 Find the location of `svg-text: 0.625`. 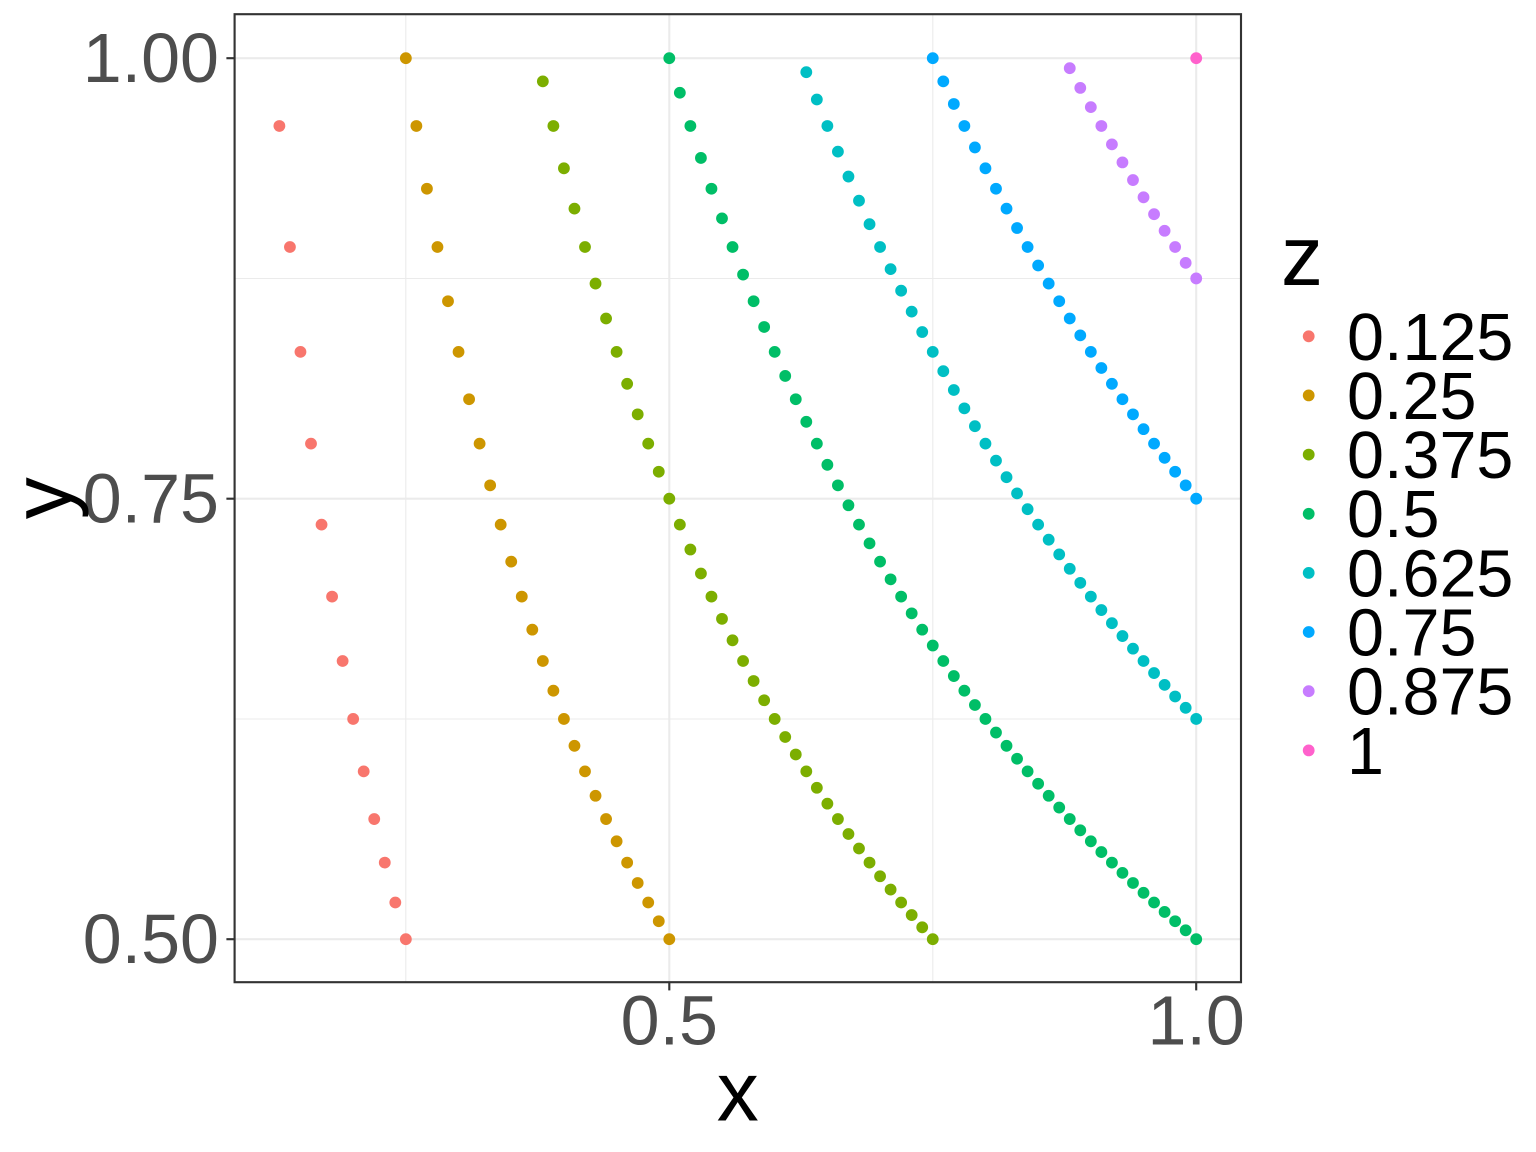

svg-text: 0.625 is located at coordinates (1430, 574).